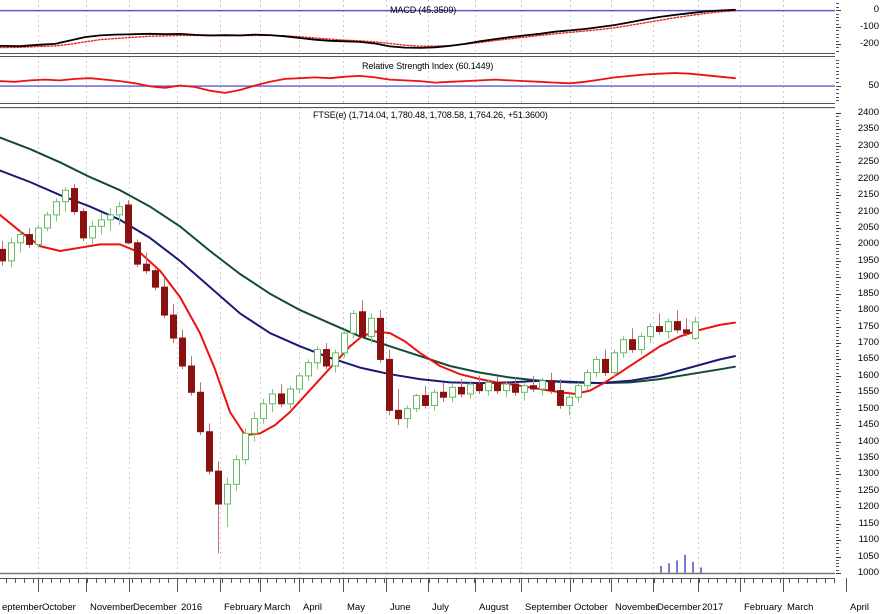  Describe the element at coordinates (868, 474) in the screenshot. I see `price-y-label: 1300` at that location.